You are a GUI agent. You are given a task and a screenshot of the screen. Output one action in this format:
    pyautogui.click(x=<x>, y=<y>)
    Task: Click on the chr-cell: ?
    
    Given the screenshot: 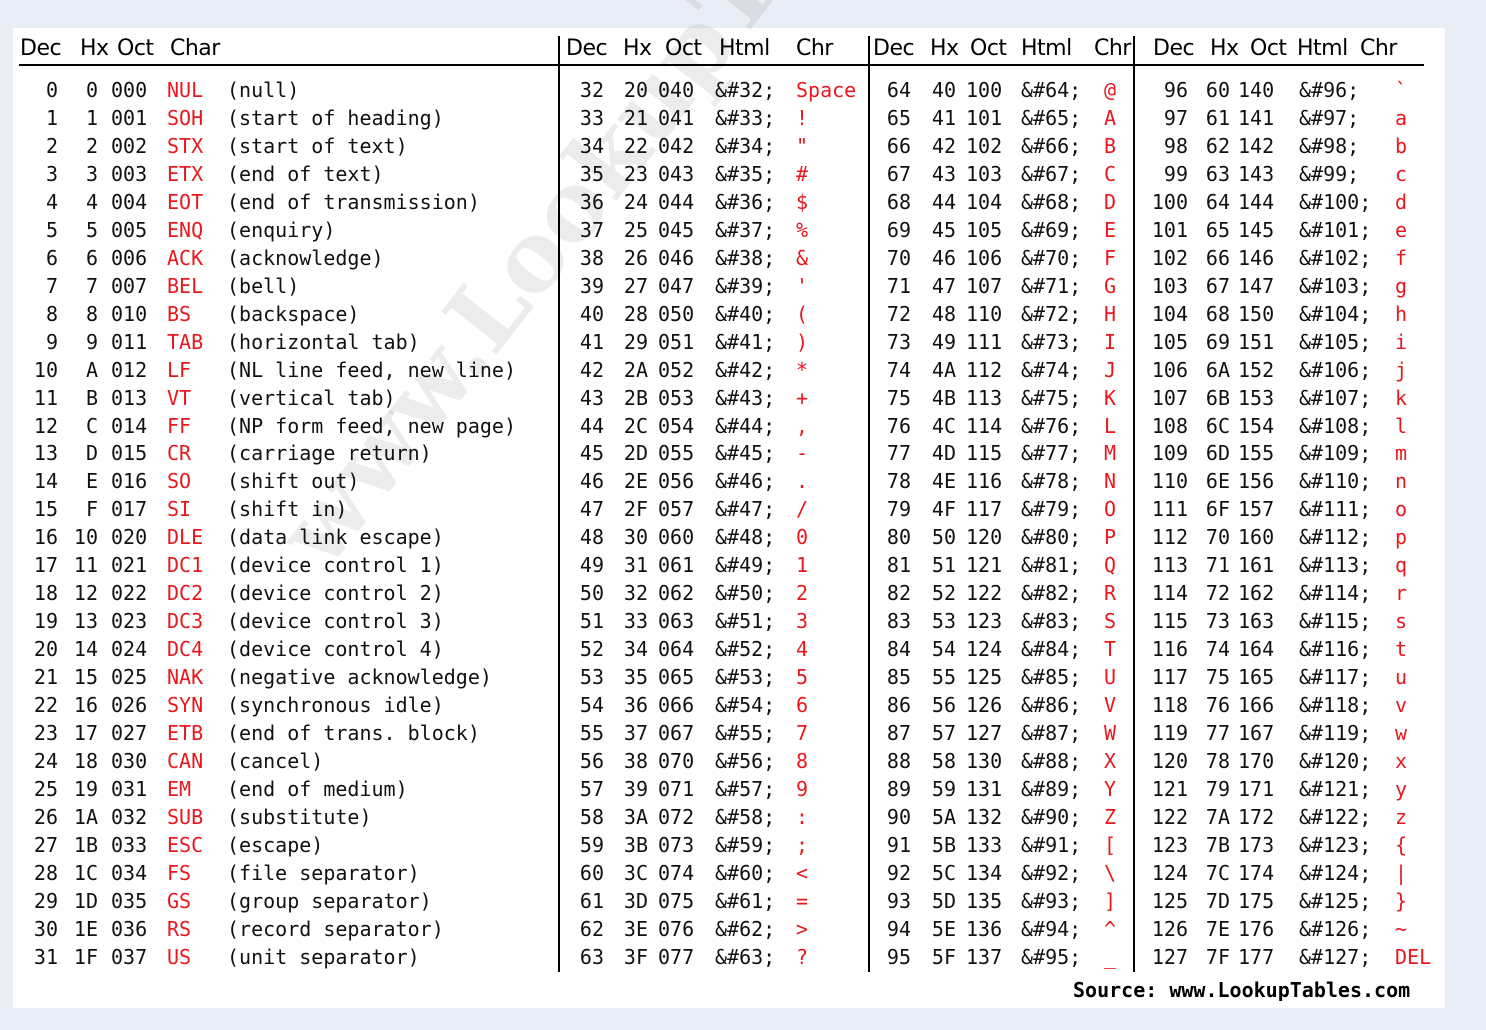 What is the action you would take?
    pyautogui.click(x=802, y=956)
    